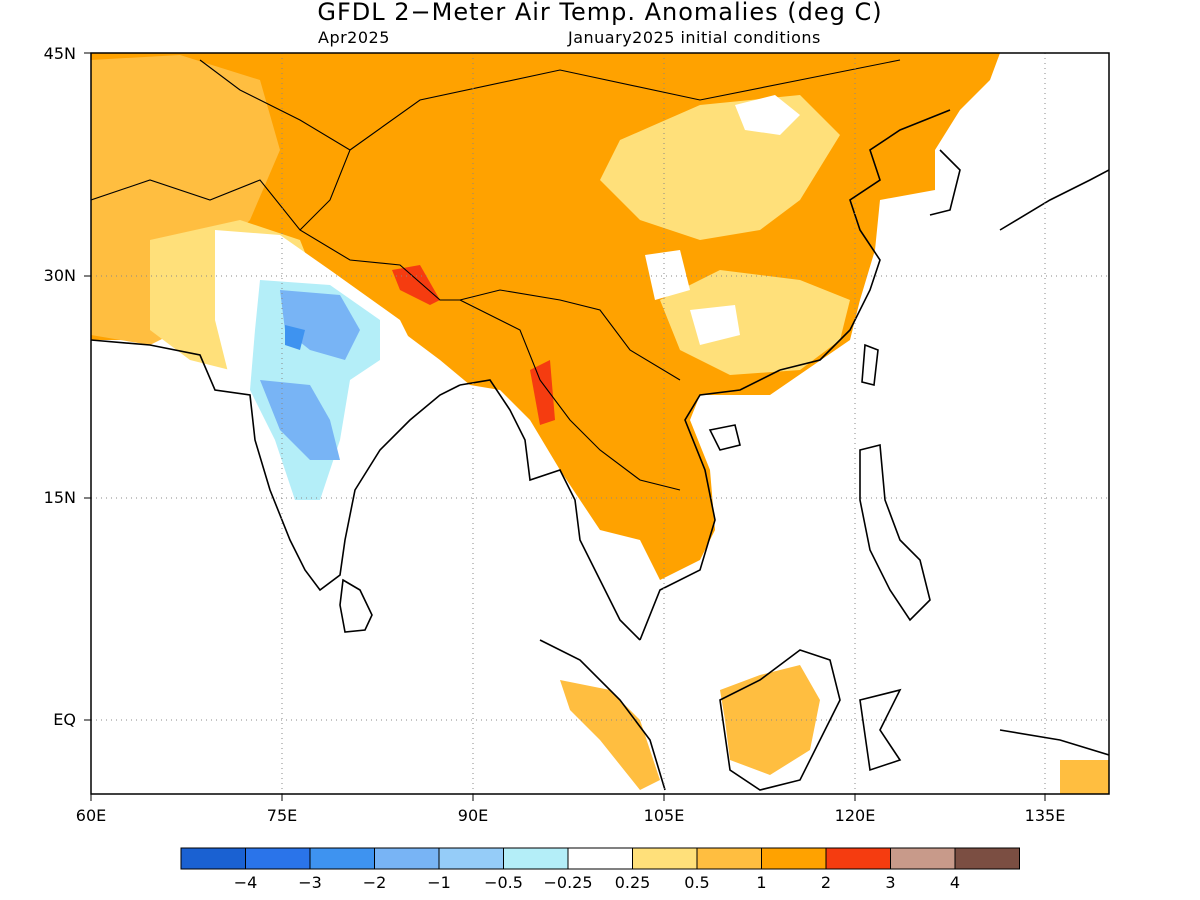 The width and height of the screenshot is (1200, 900). Describe the element at coordinates (568, 882) in the screenshot. I see `colorbar-label: −0.25` at that location.